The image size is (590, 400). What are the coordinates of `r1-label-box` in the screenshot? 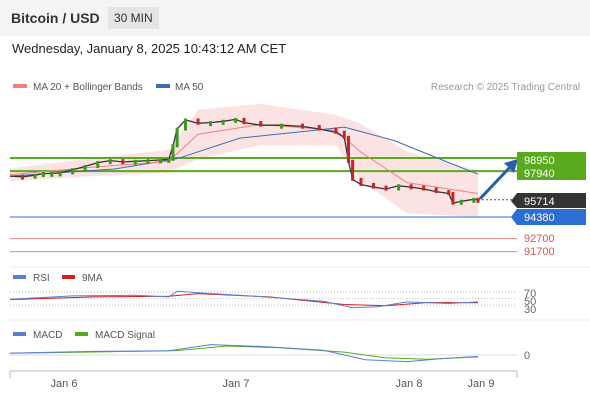 It's located at (551, 159).